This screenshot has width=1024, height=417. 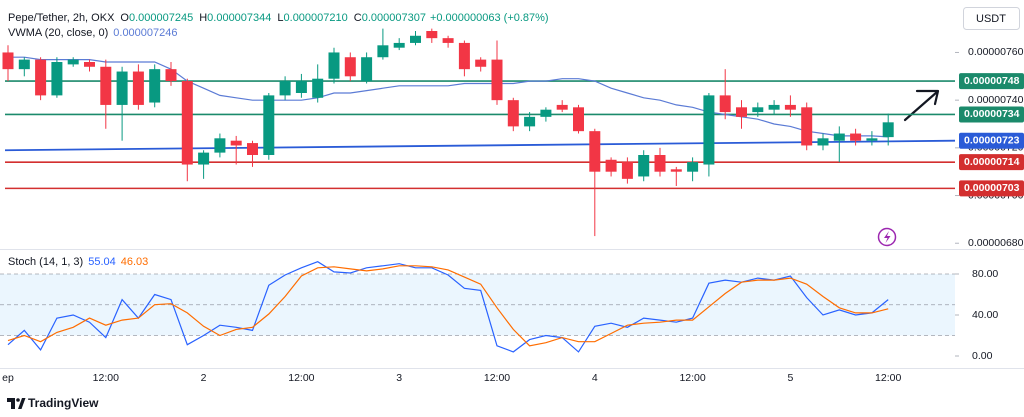 I want to click on trend-badge, so click(x=991, y=140).